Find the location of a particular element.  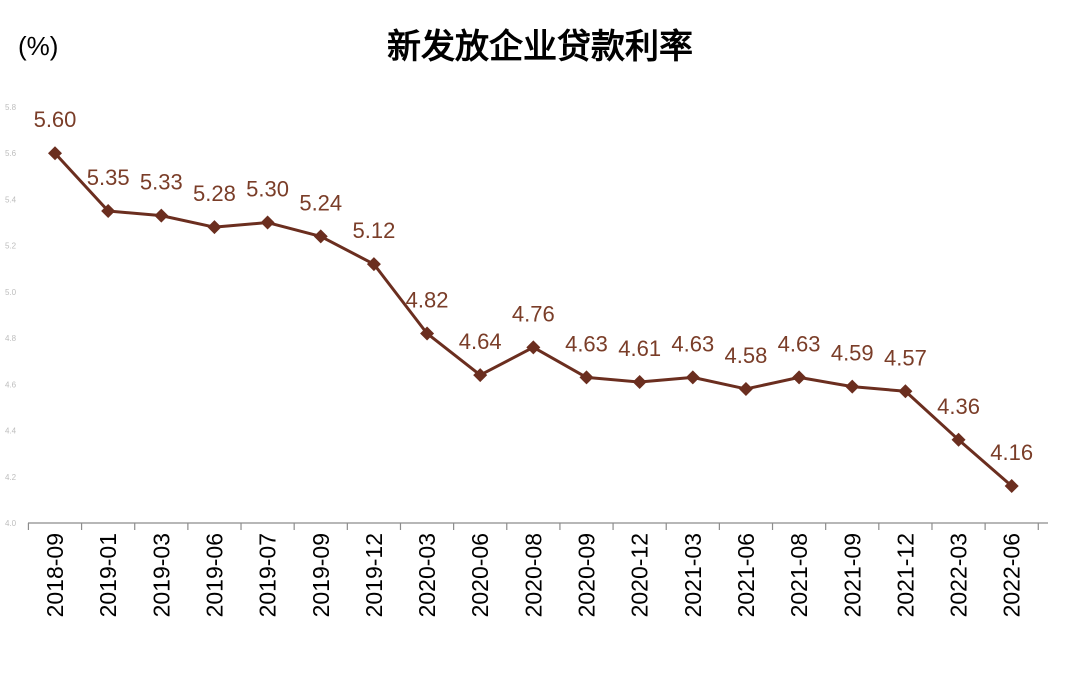

x-tick-label: 2020-08 is located at coordinates (533, 575).